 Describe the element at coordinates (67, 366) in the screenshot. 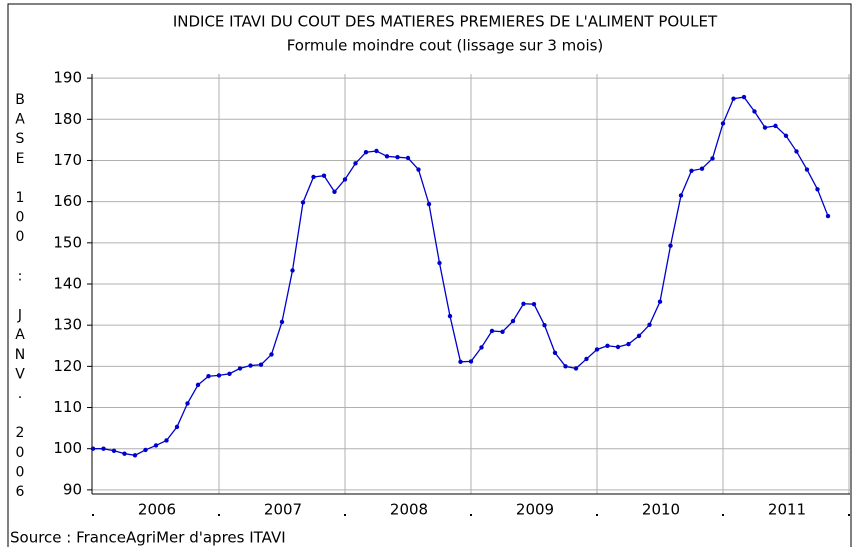

I see `y-tick-label: 120` at that location.